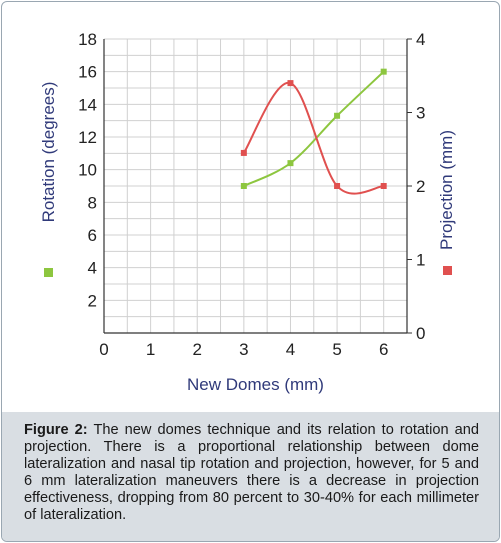  What do you see at coordinates (103, 349) in the screenshot?
I see `x-tick-label: 0` at bounding box center [103, 349].